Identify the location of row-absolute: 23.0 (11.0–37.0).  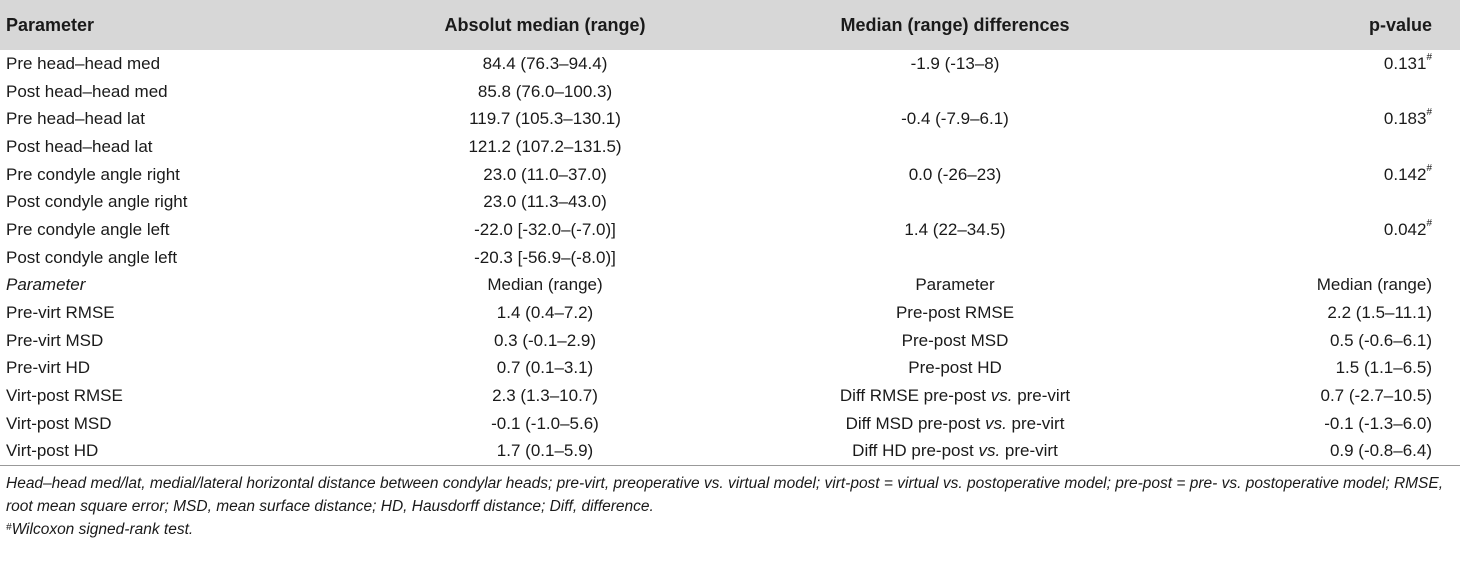
(545, 174).